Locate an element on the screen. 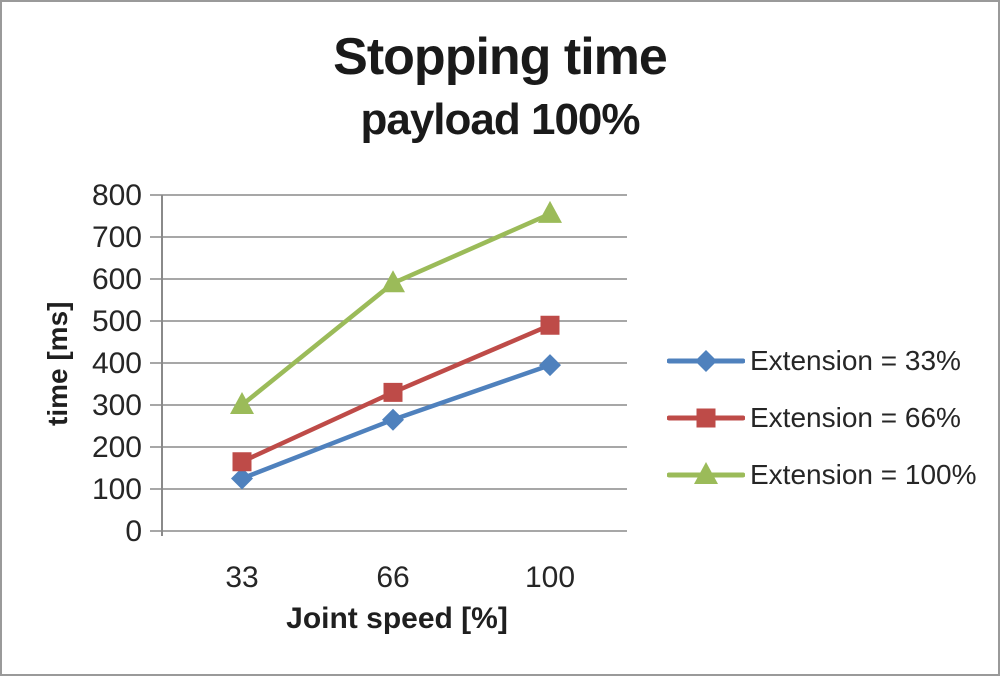  y-tick-label: 700 is located at coordinates (117, 237).